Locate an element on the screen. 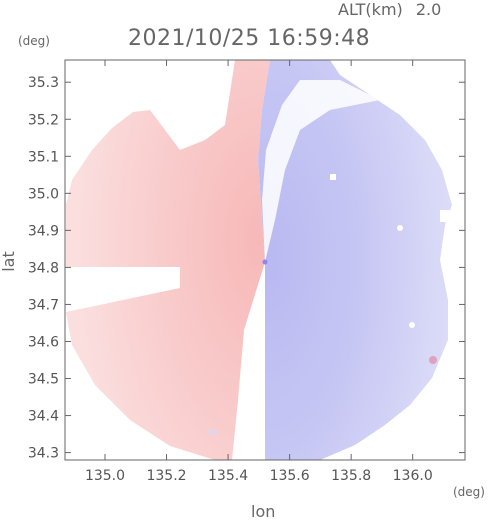 This screenshot has width=491, height=521. altitude-label: ALT(km) 2.0 is located at coordinates (389, 9).